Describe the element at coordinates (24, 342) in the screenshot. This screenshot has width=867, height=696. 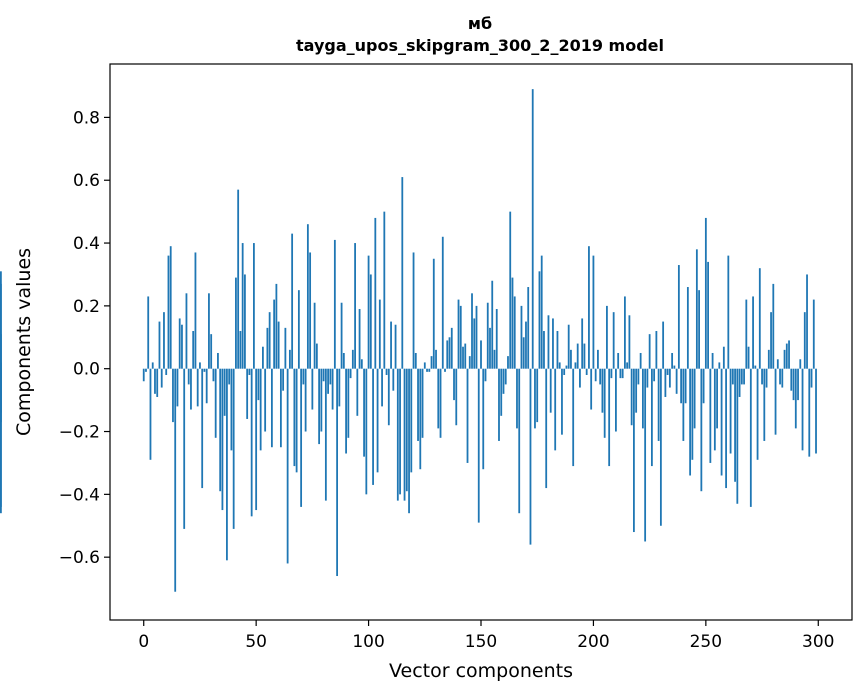
I see `y-axis-label: Components values` at that location.